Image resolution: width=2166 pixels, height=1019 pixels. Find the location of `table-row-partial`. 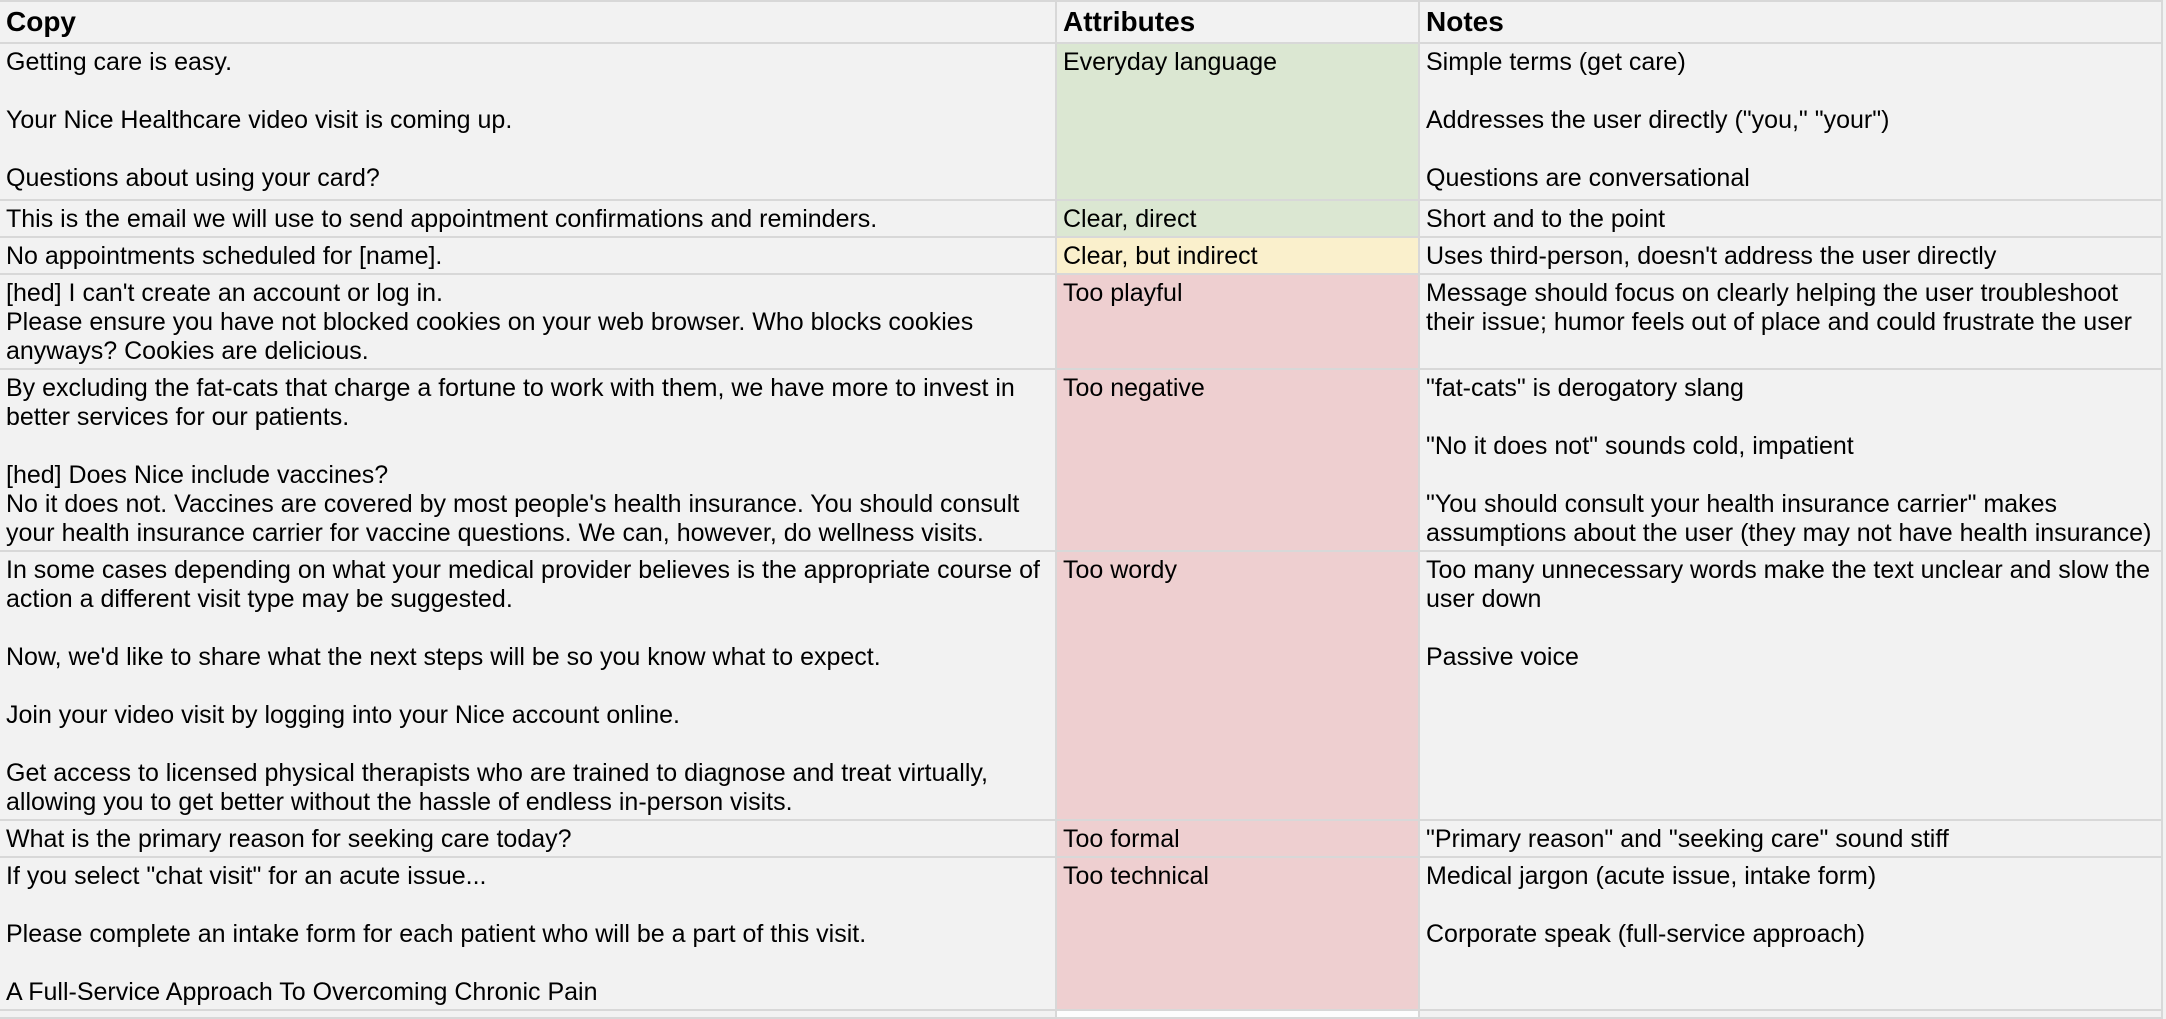

table-row-partial is located at coordinates (1081, 1014).